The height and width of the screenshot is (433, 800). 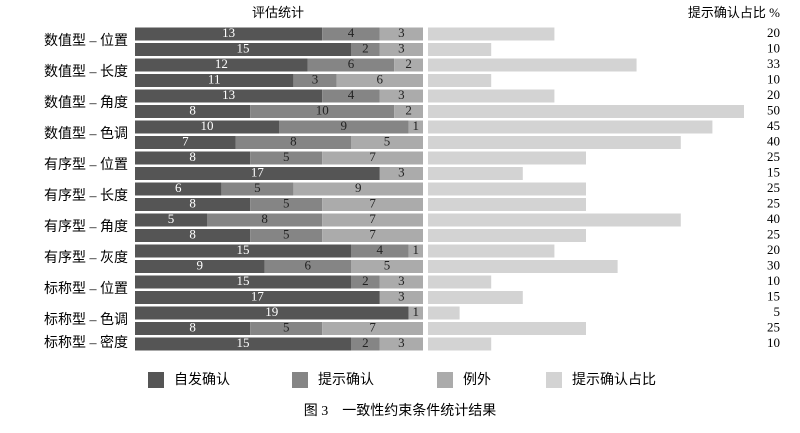 I want to click on category-label: 数值型 – 色调, so click(x=86, y=133).